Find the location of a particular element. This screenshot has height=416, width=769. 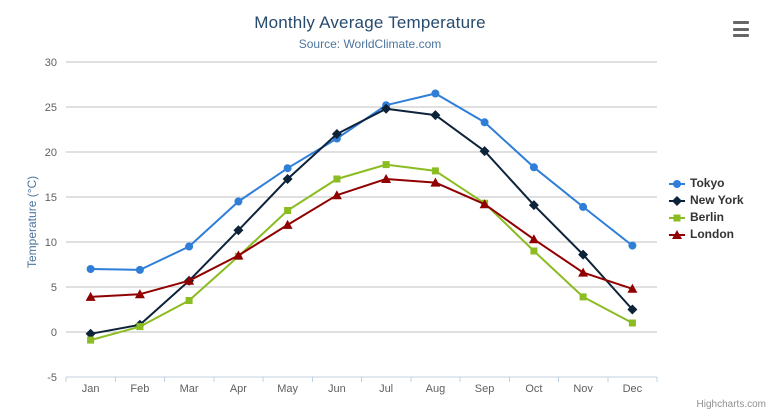

svg-text: Dec is located at coordinates (633, 389).